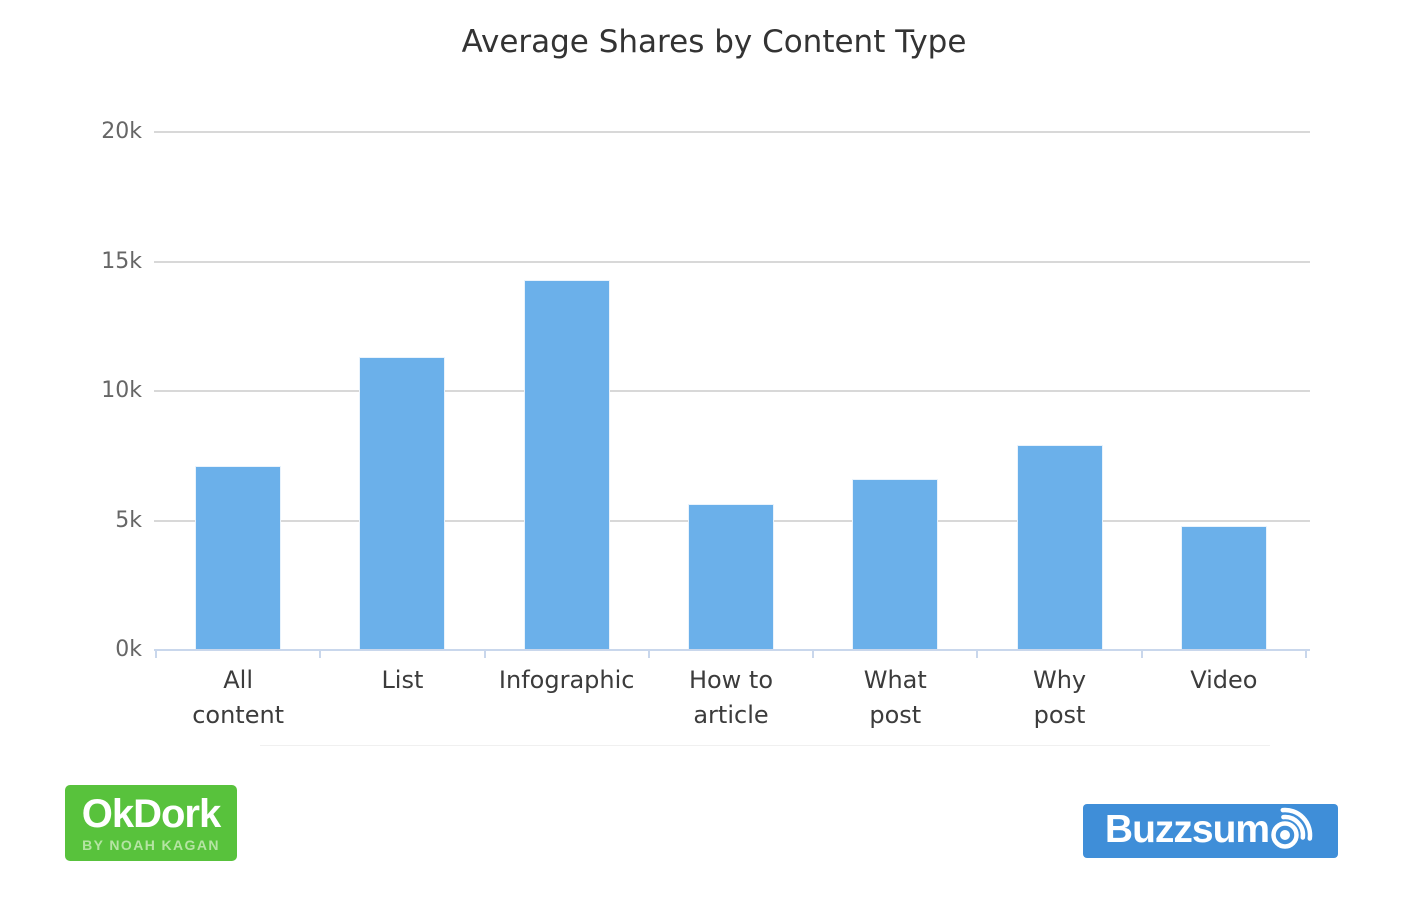 The image size is (1428, 908). Describe the element at coordinates (730, 576) in the screenshot. I see `bar-how-to-article` at that location.